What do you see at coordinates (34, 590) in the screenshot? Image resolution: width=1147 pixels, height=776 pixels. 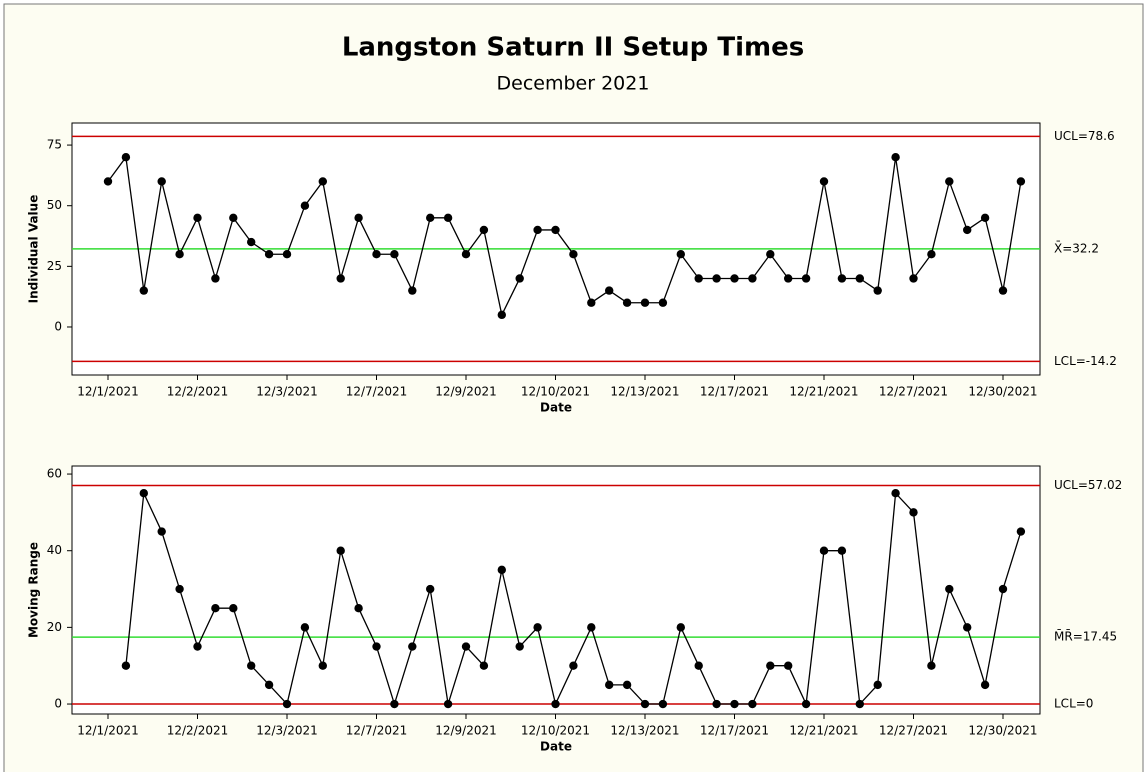 I see `y-axis-label: Moving Range` at bounding box center [34, 590].